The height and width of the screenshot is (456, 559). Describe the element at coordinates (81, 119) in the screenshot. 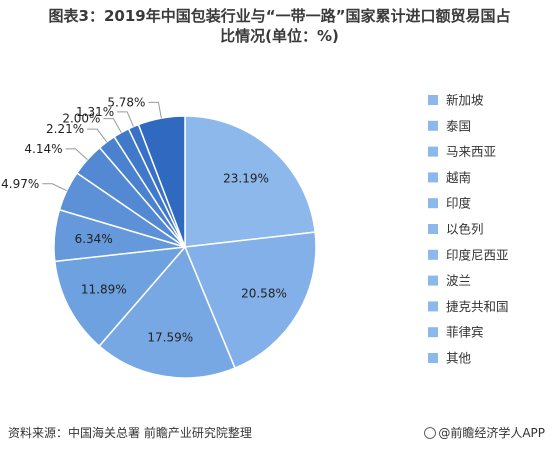

I see `data-label-9: 2.00%` at that location.